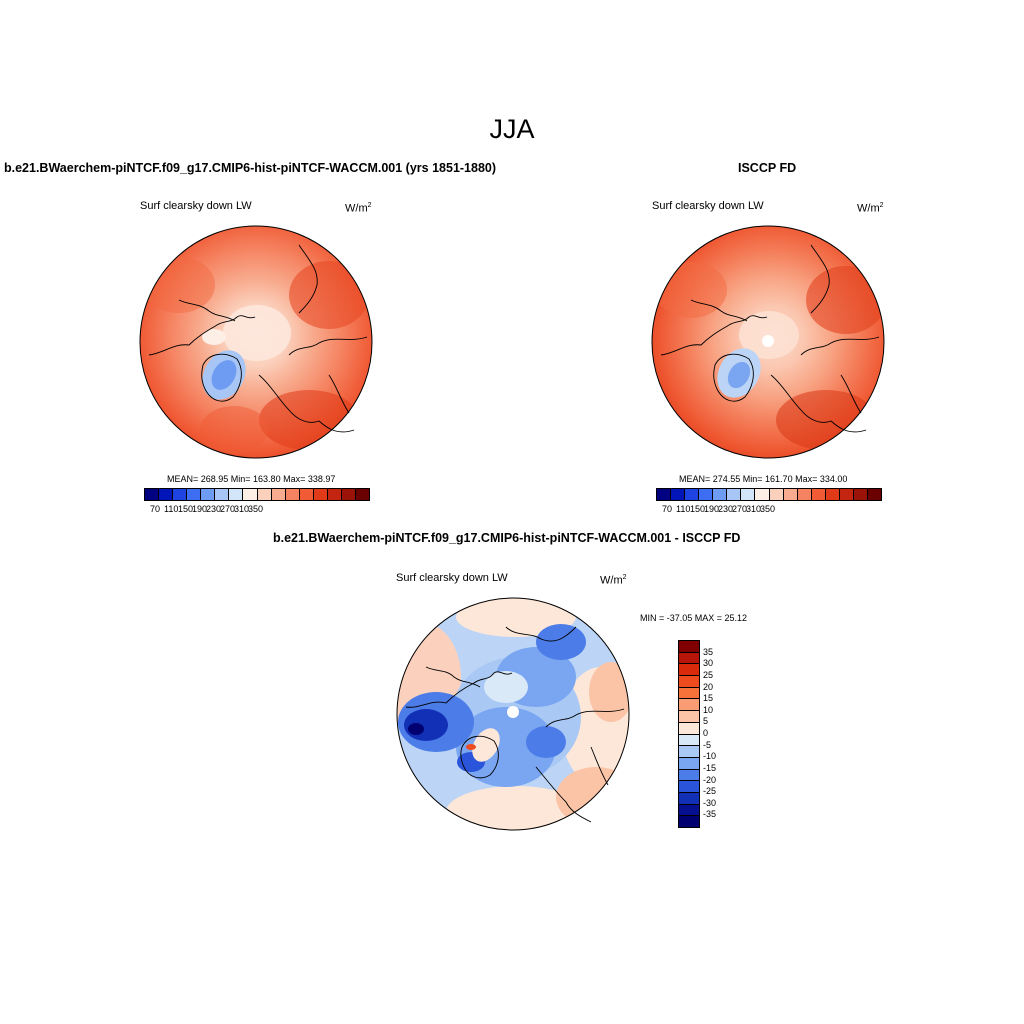 The height and width of the screenshot is (1024, 1024). Describe the element at coordinates (706, 721) in the screenshot. I see `diff-colorbar-tick-label: 5` at that location.